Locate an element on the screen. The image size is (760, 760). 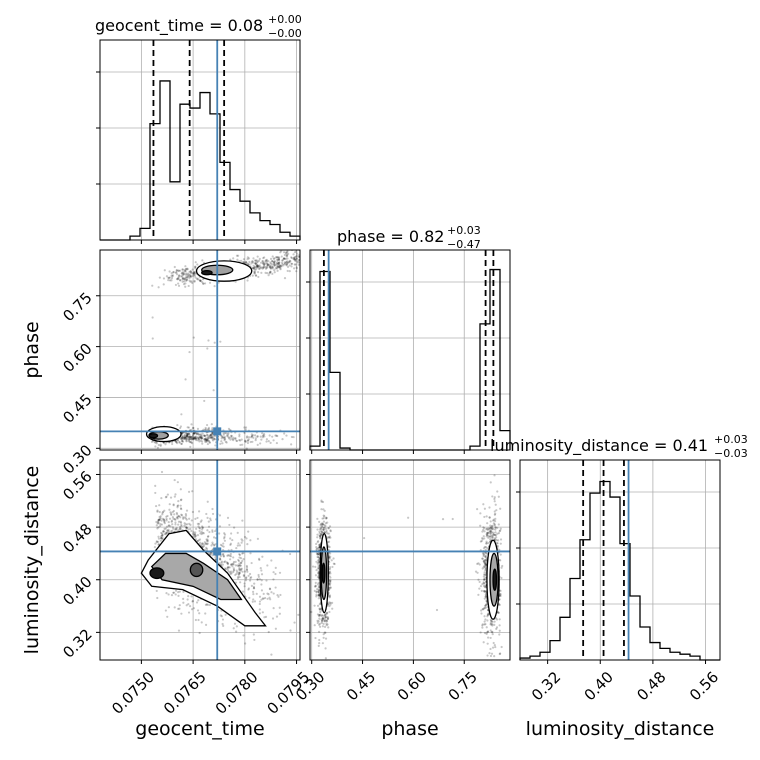
contour-core-high is located at coordinates (207, 273).